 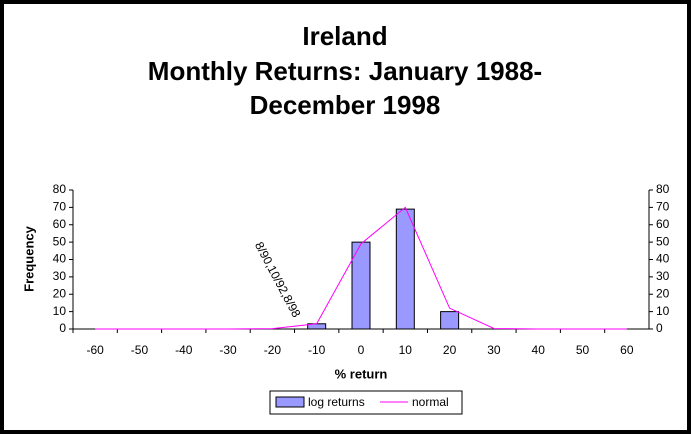 What do you see at coordinates (60, 259) in the screenshot?
I see `y-tick-label: 40` at bounding box center [60, 259].